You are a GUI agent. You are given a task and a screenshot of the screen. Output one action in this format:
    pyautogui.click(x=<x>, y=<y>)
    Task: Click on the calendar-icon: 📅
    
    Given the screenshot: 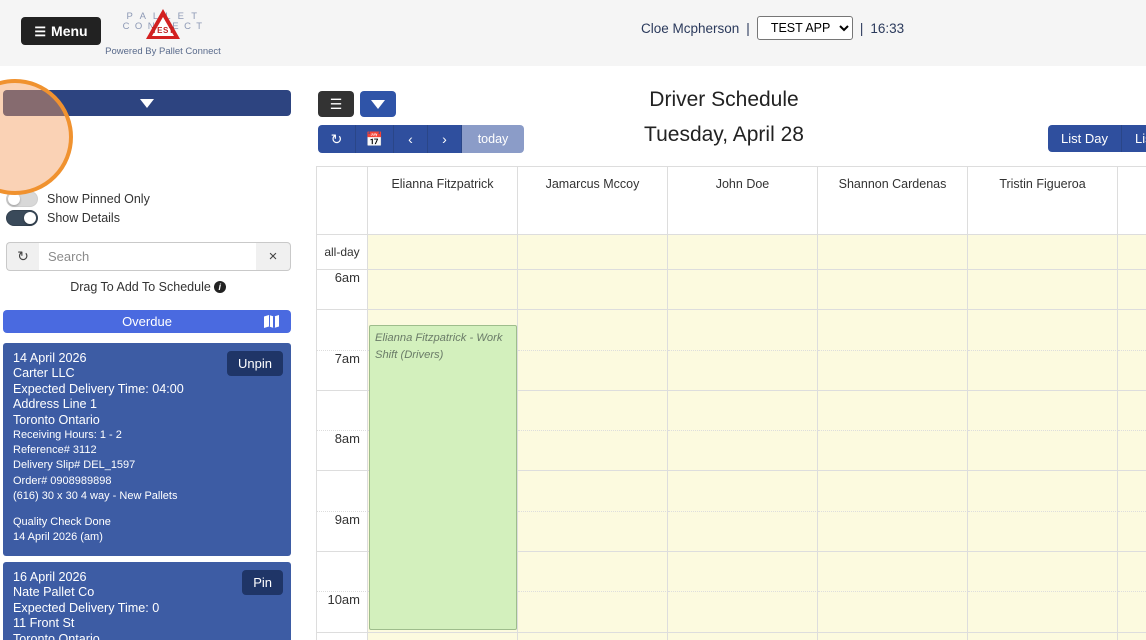 What is the action you would take?
    pyautogui.click(x=375, y=139)
    